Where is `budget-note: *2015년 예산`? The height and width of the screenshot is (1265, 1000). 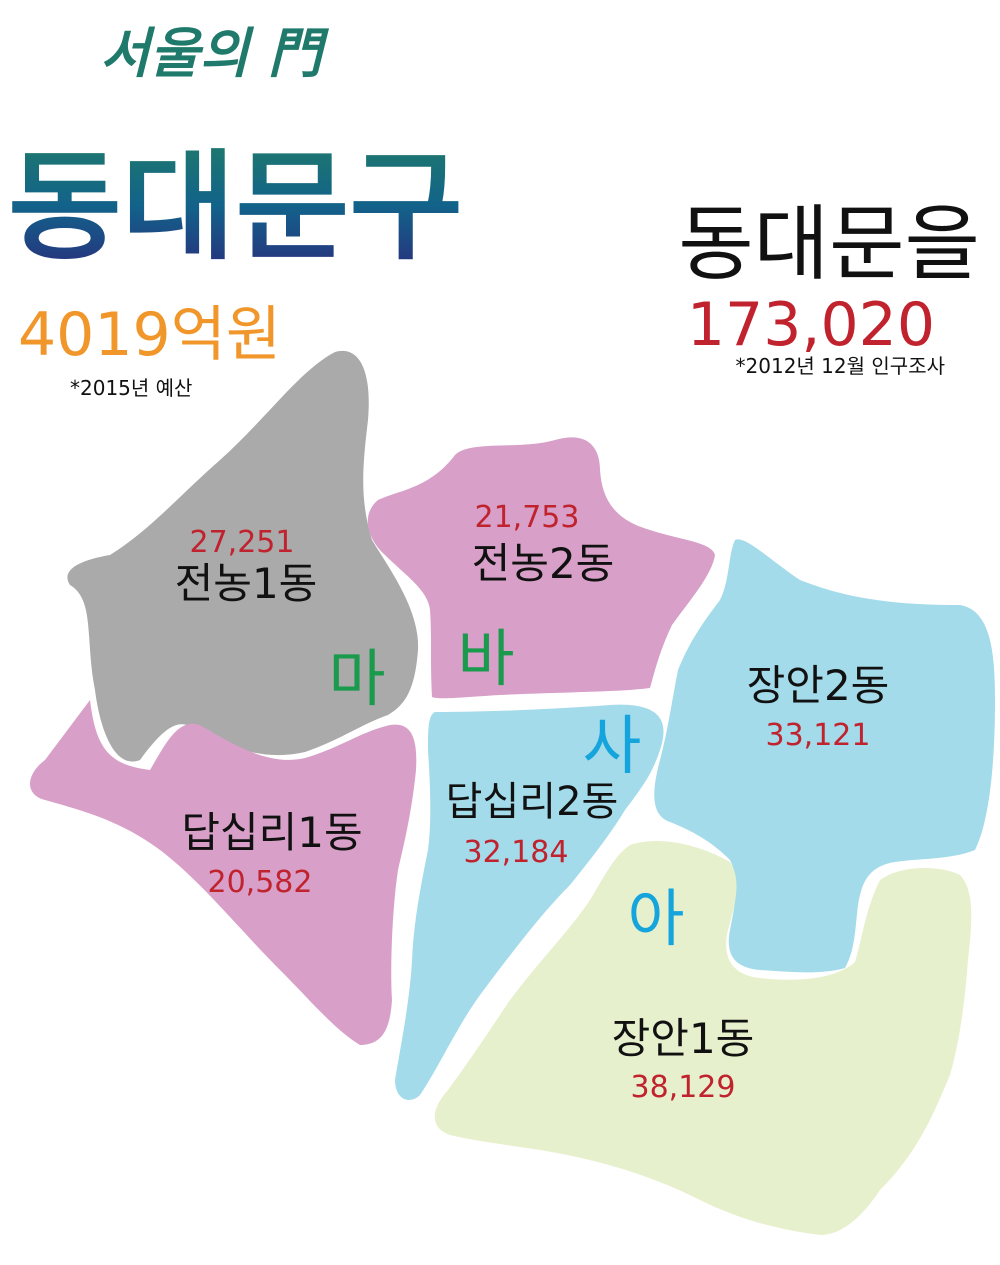 budget-note: *2015년 예산 is located at coordinates (131, 388).